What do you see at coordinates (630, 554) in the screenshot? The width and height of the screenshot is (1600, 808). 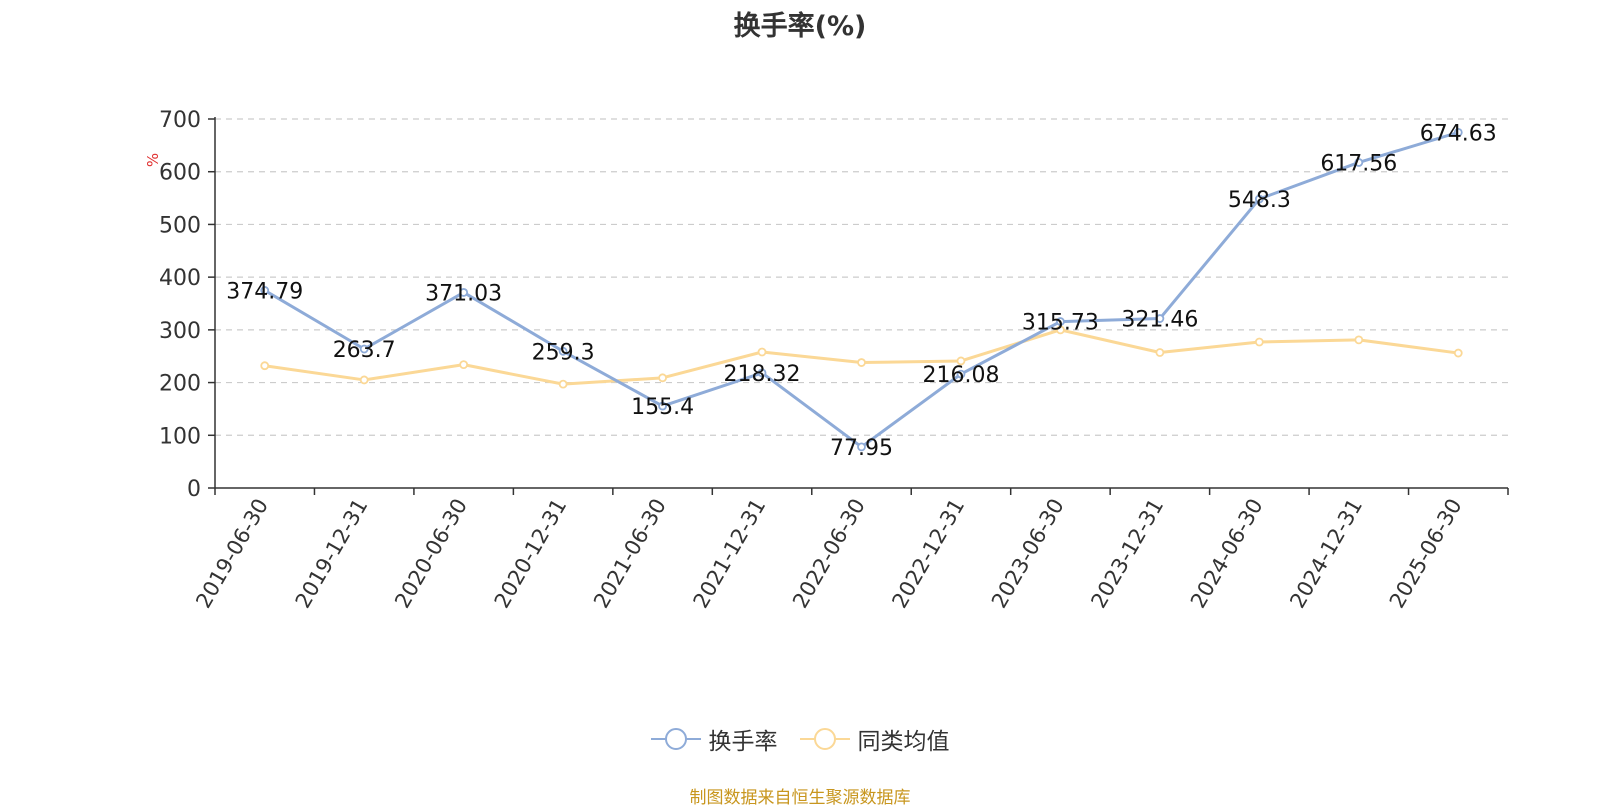 I see `x-tick-label-4: 2021-06-30` at bounding box center [630, 554].